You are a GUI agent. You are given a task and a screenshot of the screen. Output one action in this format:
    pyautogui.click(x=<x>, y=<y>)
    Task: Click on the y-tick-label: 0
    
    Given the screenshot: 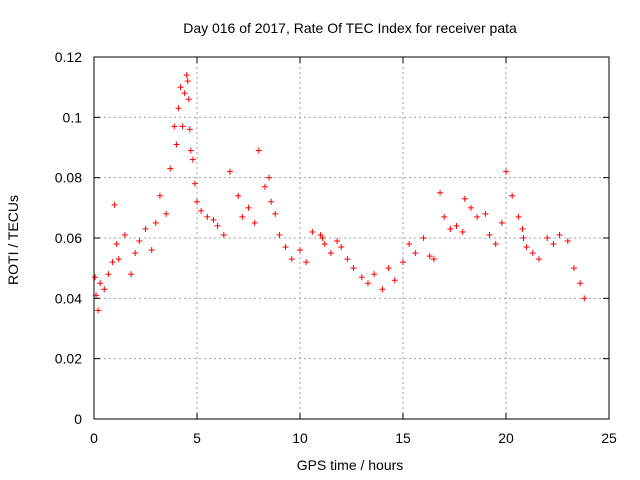 What is the action you would take?
    pyautogui.click(x=78, y=419)
    